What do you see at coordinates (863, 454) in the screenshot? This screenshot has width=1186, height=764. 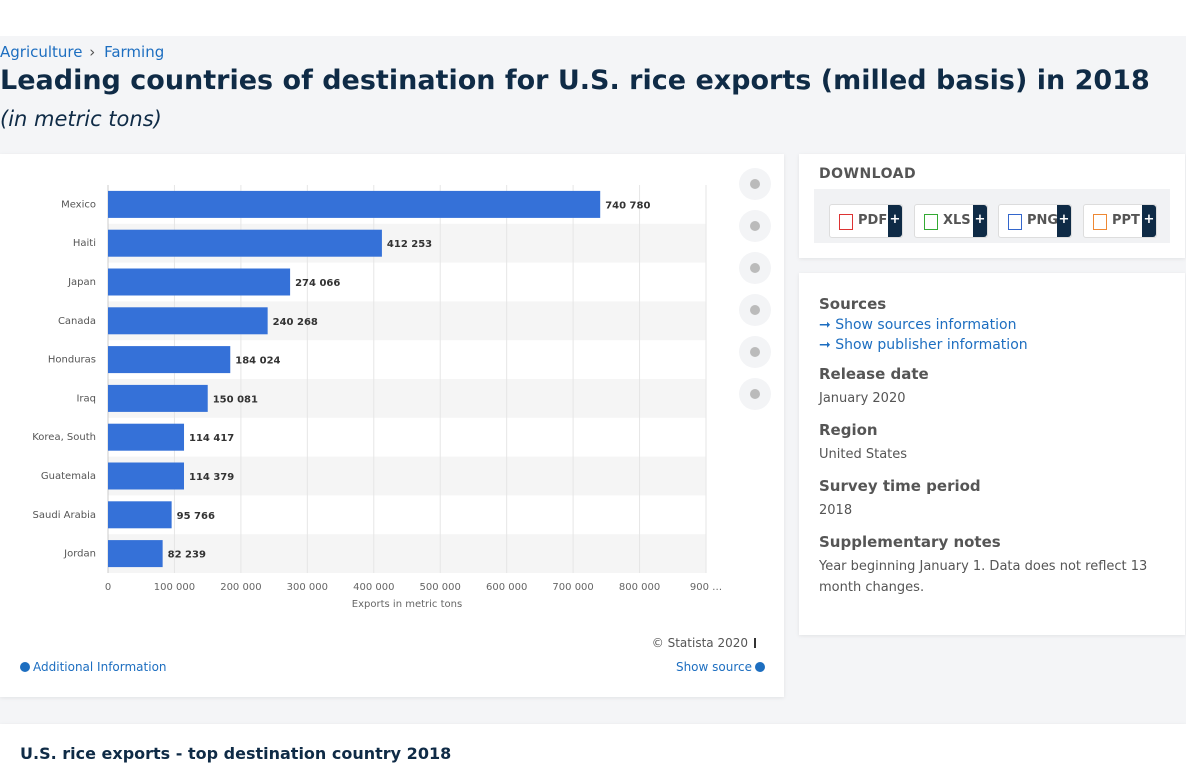 I see `info-text: United States` at bounding box center [863, 454].